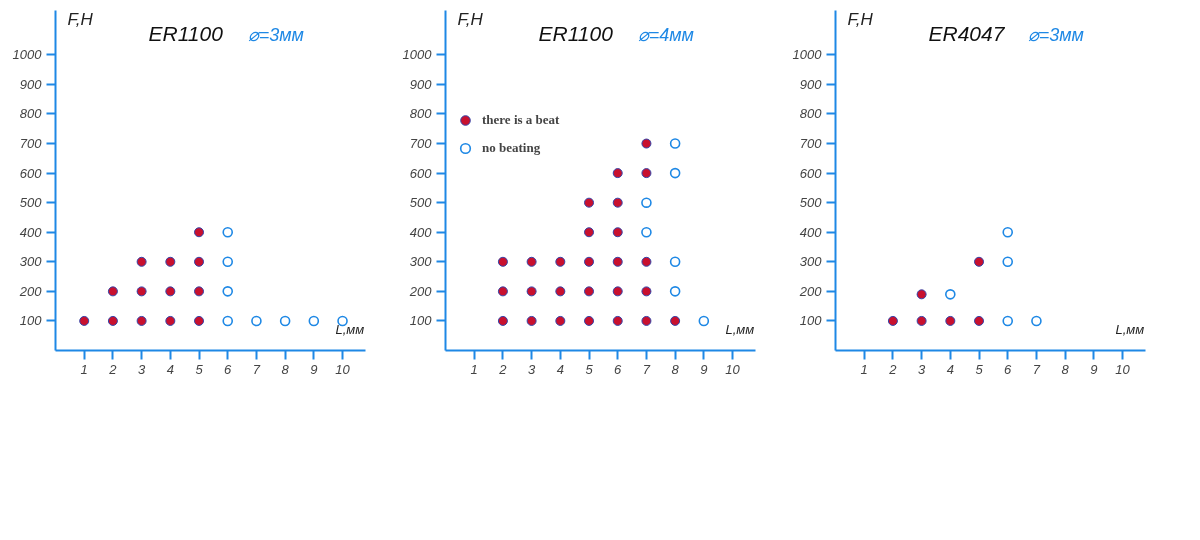 This screenshot has width=1200, height=540. What do you see at coordinates (665, 34) in the screenshot?
I see `annotation: ⌀=4мм` at bounding box center [665, 34].